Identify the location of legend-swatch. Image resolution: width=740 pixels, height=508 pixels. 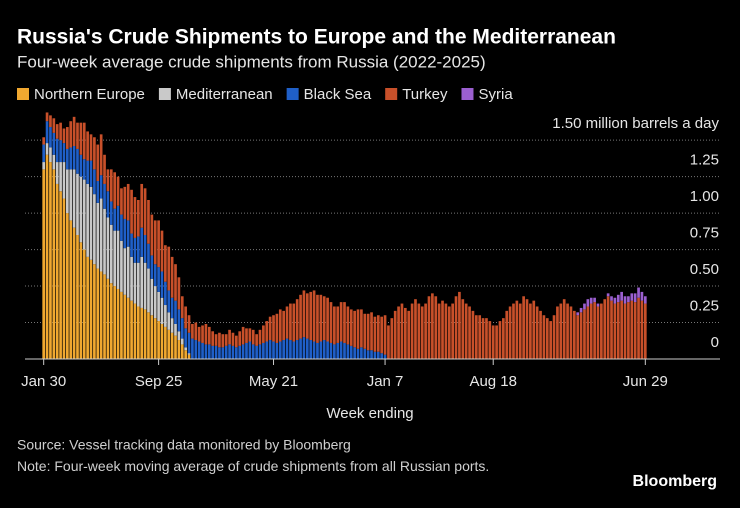
(391, 94).